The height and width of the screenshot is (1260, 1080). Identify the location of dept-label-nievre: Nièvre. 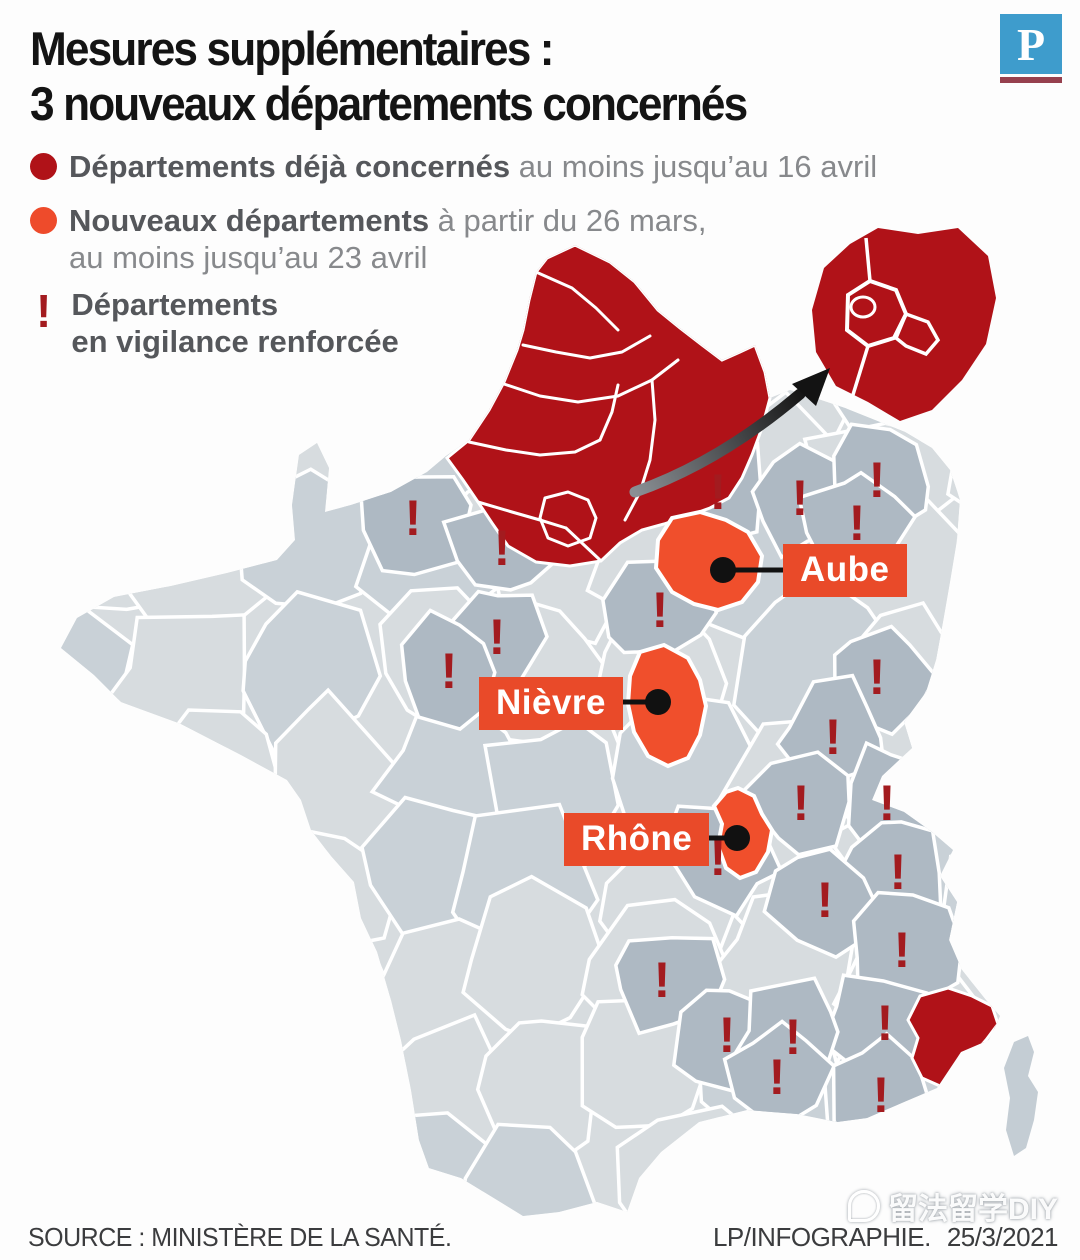
(551, 703).